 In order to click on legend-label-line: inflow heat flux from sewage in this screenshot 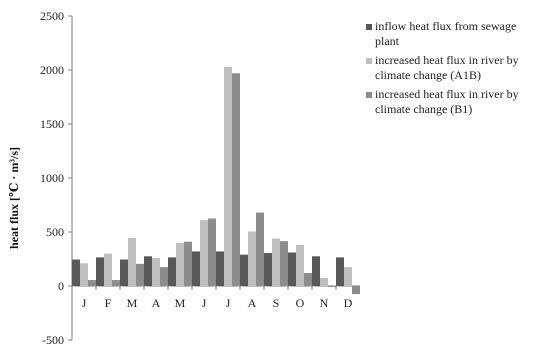, I will do `click(445, 26)`.